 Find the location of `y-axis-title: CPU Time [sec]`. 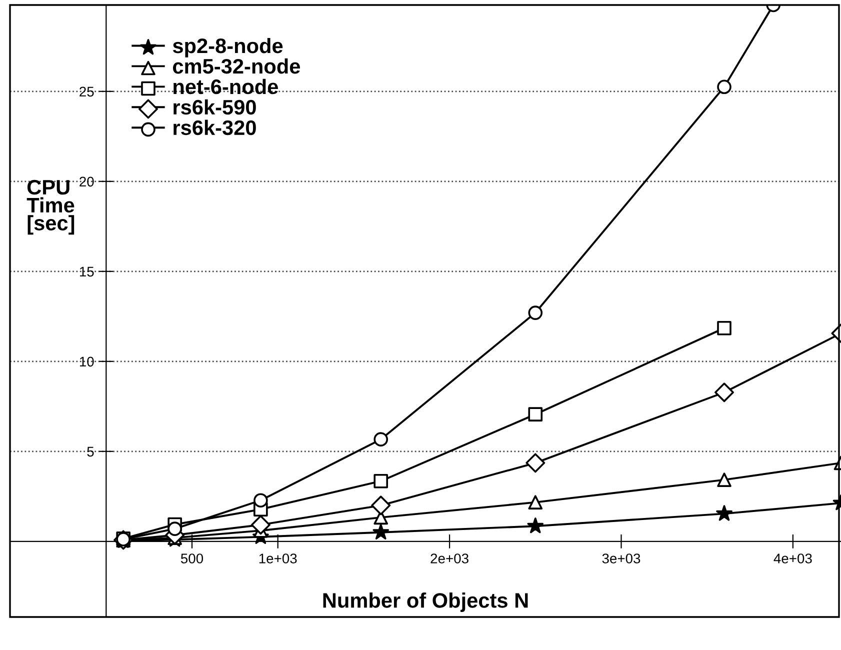

y-axis-title: CPU Time [sec] is located at coordinates (50, 207).